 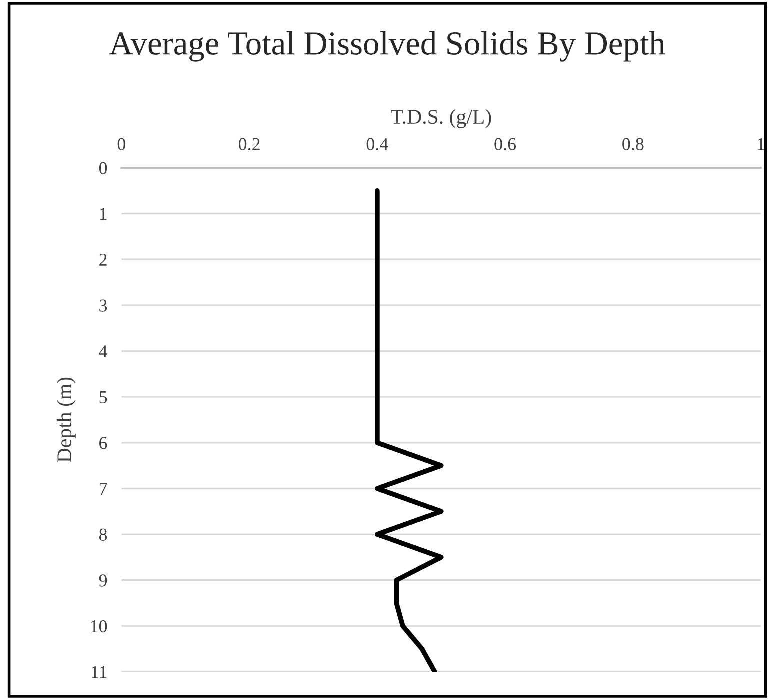 I want to click on x-tick-label: 0.6, so click(x=505, y=144).